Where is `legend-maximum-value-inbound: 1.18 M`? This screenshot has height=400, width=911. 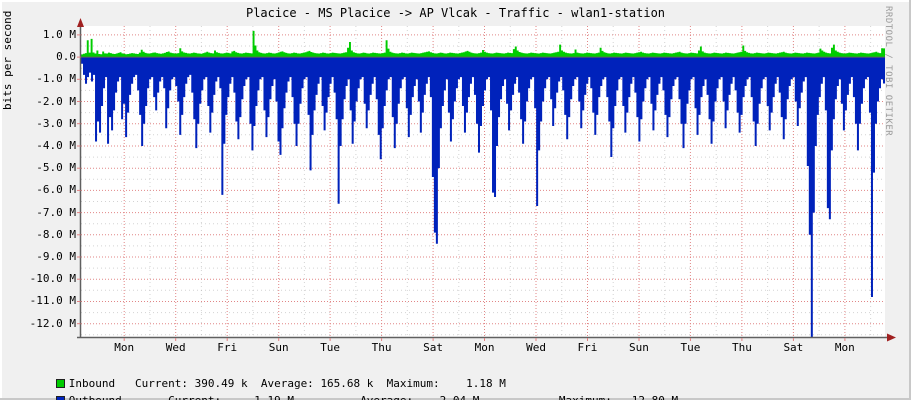 legend-maximum-value-inbound: 1.18 M is located at coordinates (486, 383).